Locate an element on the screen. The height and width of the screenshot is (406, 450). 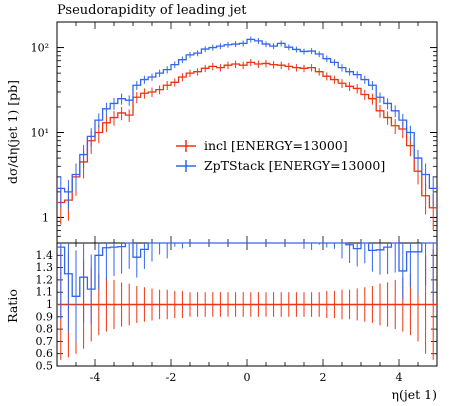
chart-title: Pseudorapidity of leading jet is located at coordinates (152, 10).